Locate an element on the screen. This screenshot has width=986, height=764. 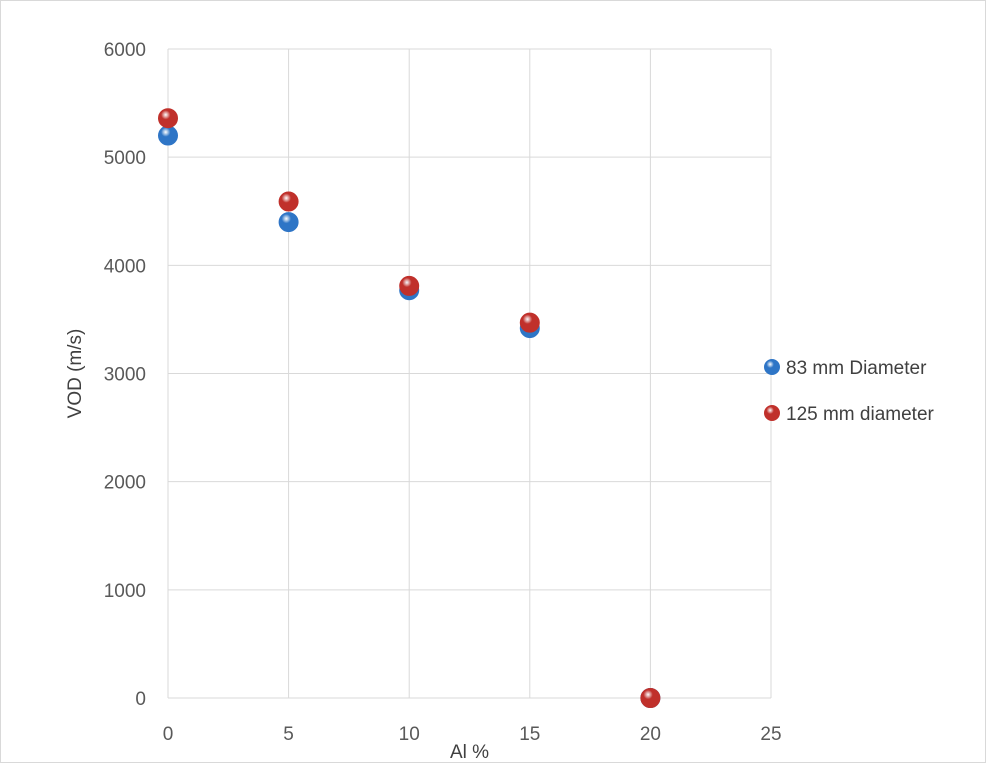
x-axis-title: Al % is located at coordinates (469, 752).